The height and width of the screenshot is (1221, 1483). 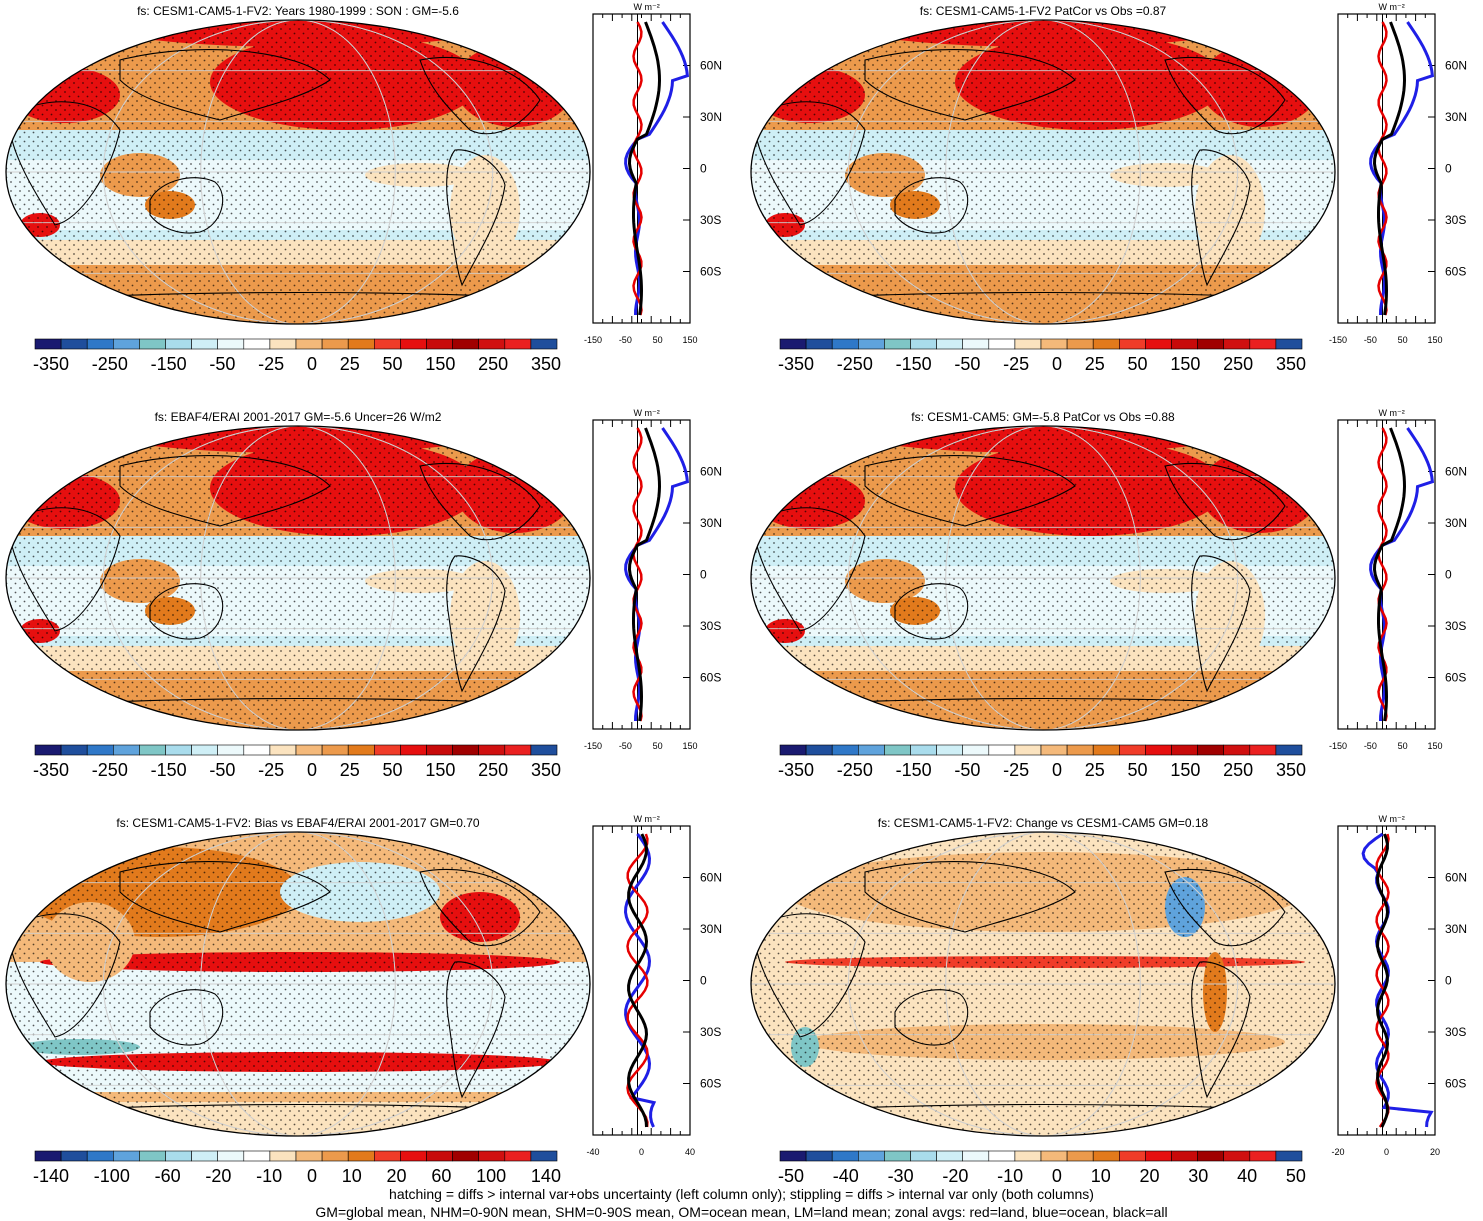 What do you see at coordinates (1016, 770) in the screenshot?
I see `colorbar-tick-label: -25` at bounding box center [1016, 770].